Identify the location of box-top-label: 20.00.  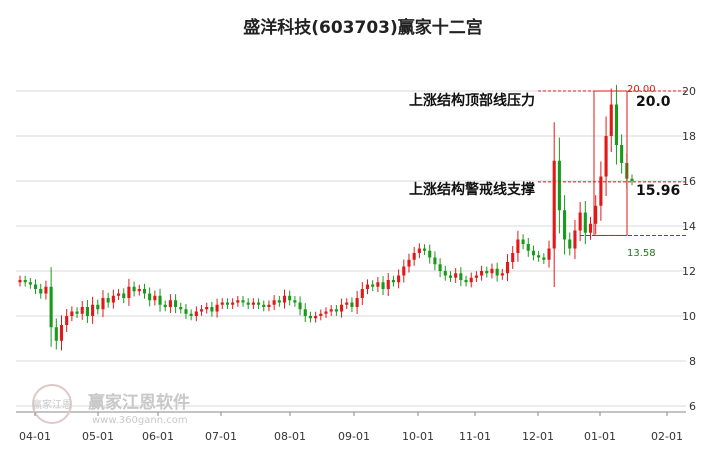
(641, 89).